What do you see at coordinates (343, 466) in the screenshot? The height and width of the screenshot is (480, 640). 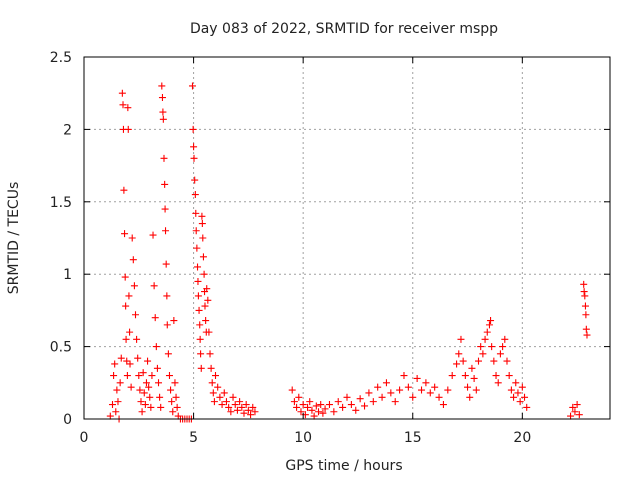 I see `x-axis-title: GPS time / hours` at bounding box center [343, 466].